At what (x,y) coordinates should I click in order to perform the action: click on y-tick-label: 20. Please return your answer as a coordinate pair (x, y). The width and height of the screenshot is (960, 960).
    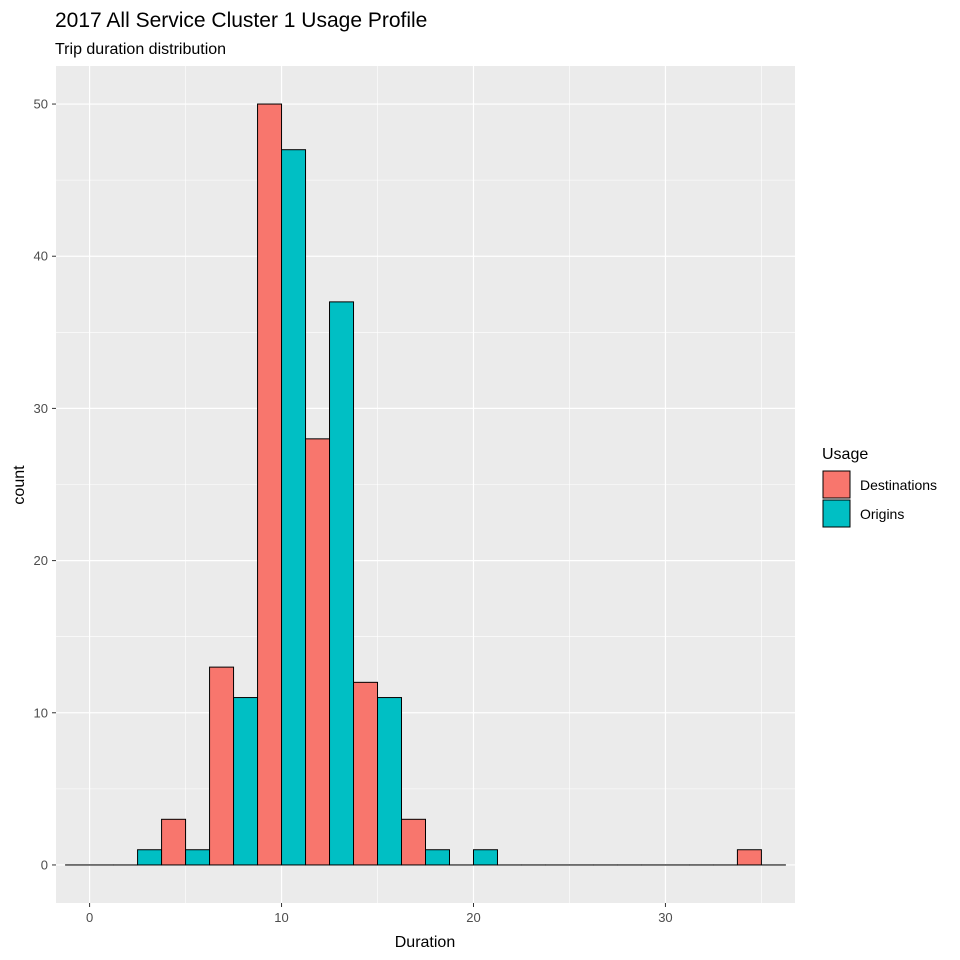
    Looking at the image, I should click on (41, 560).